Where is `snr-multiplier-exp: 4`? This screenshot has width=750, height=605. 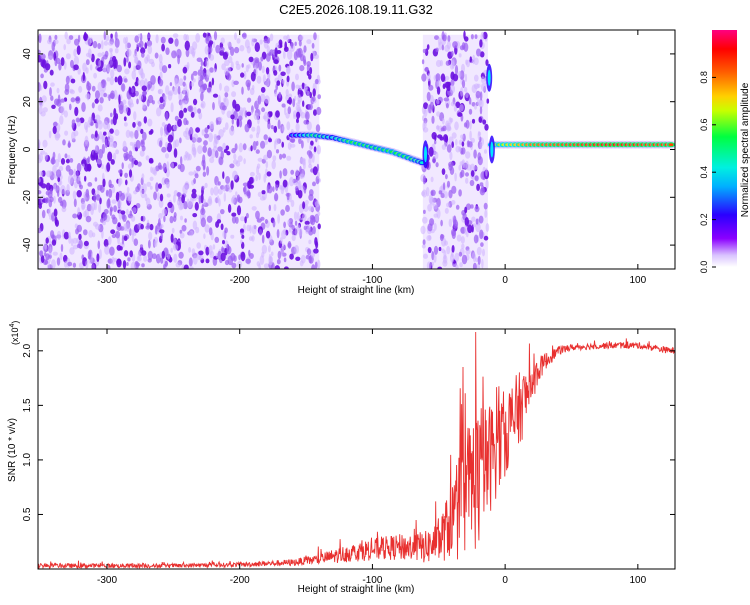
snr-multiplier-exp: 4 is located at coordinates (12, 325).